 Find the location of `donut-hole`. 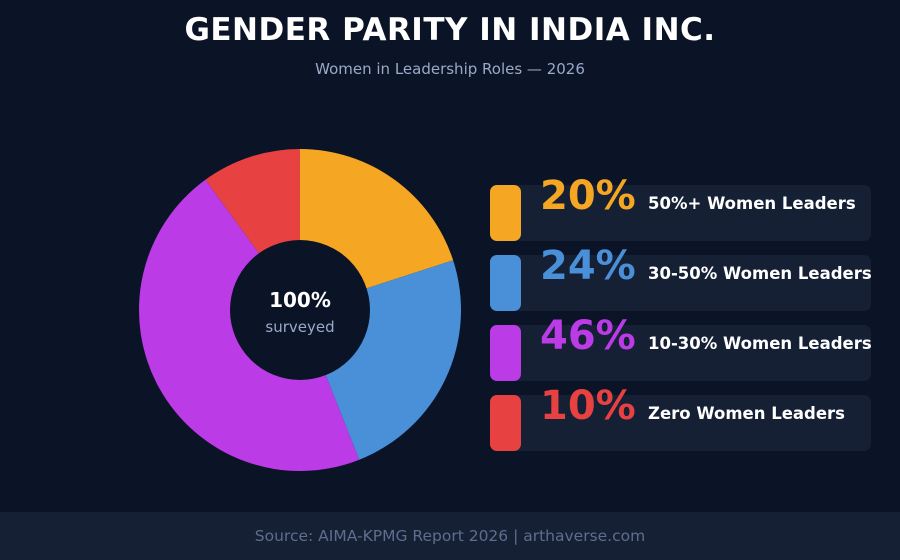

donut-hole is located at coordinates (300, 310).